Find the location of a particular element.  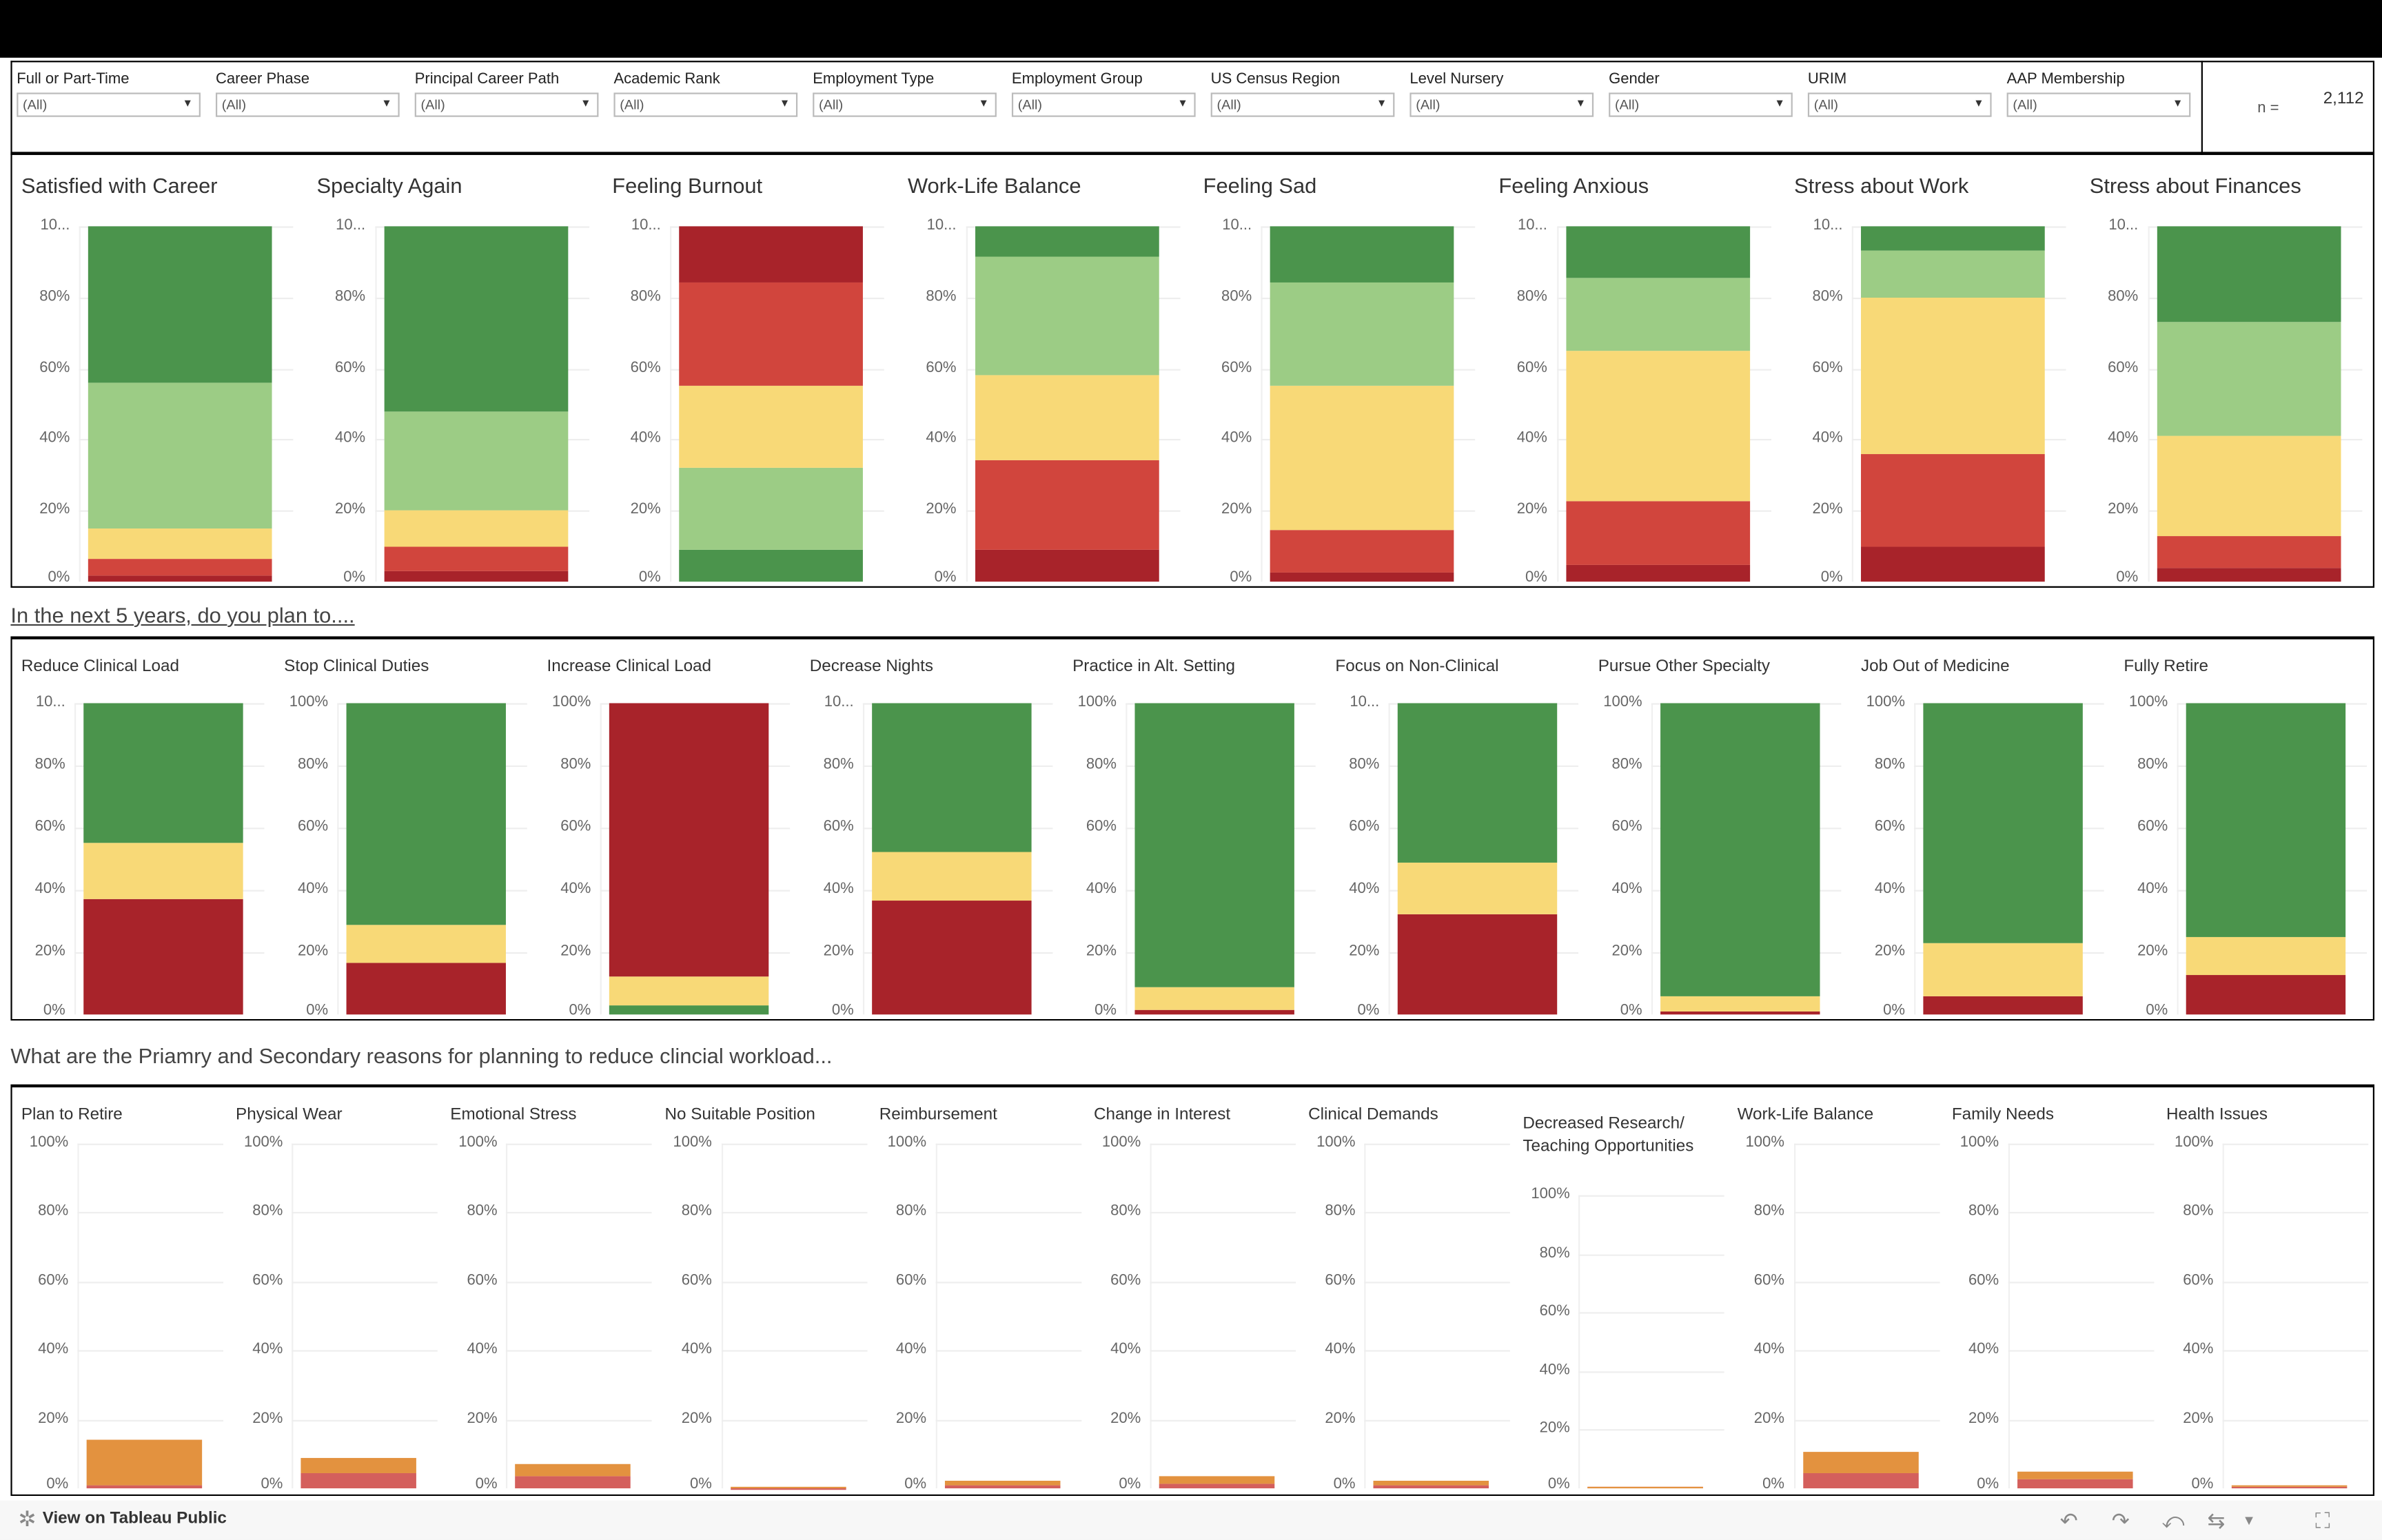

filter-urim: URIM(All)▼ is located at coordinates (1900, 94).